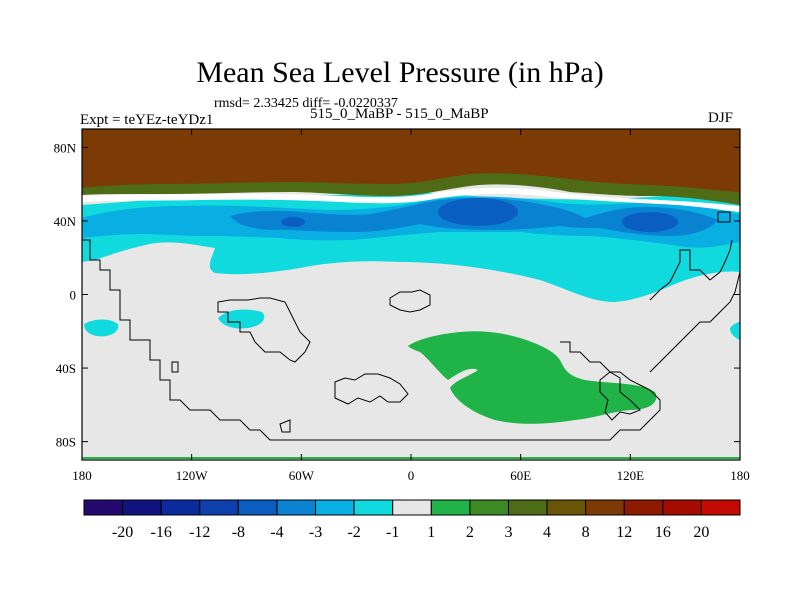 This screenshot has height=600, width=800. What do you see at coordinates (520, 475) in the screenshot?
I see `x-tick-label: 60E` at bounding box center [520, 475].